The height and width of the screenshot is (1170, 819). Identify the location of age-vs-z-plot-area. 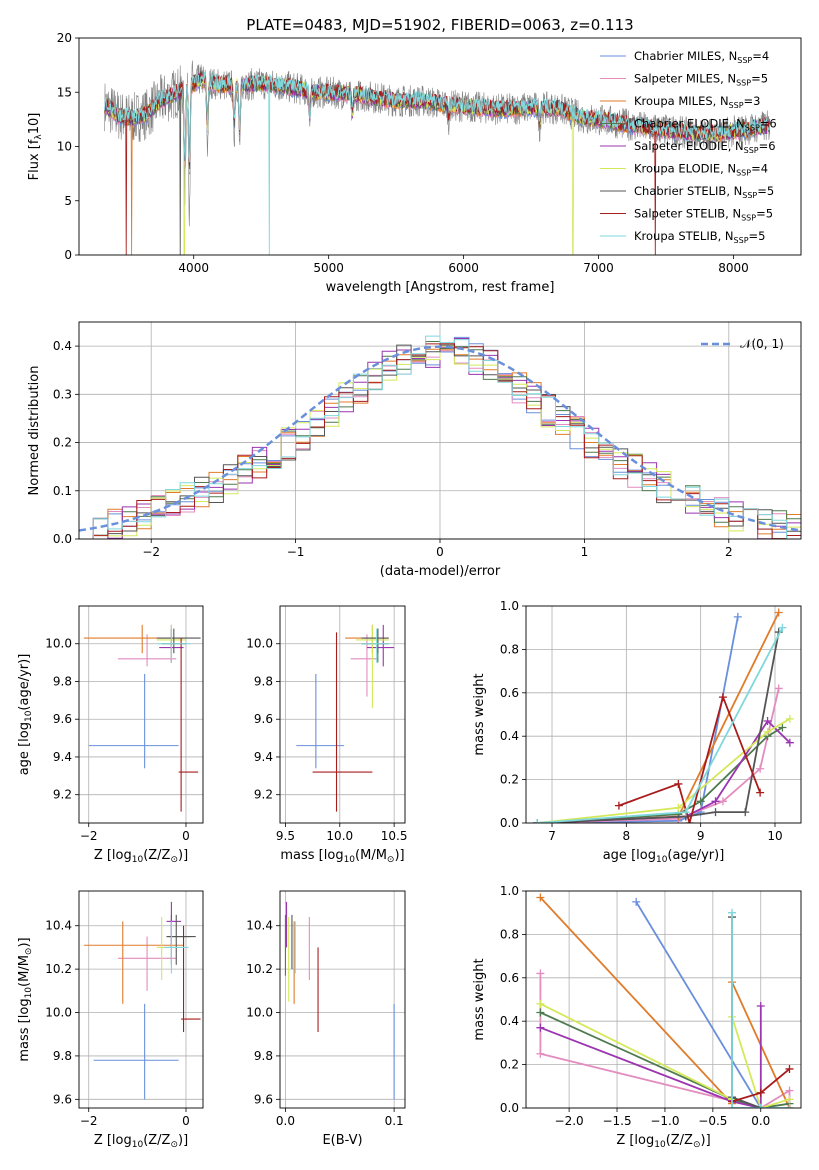
(142, 718).